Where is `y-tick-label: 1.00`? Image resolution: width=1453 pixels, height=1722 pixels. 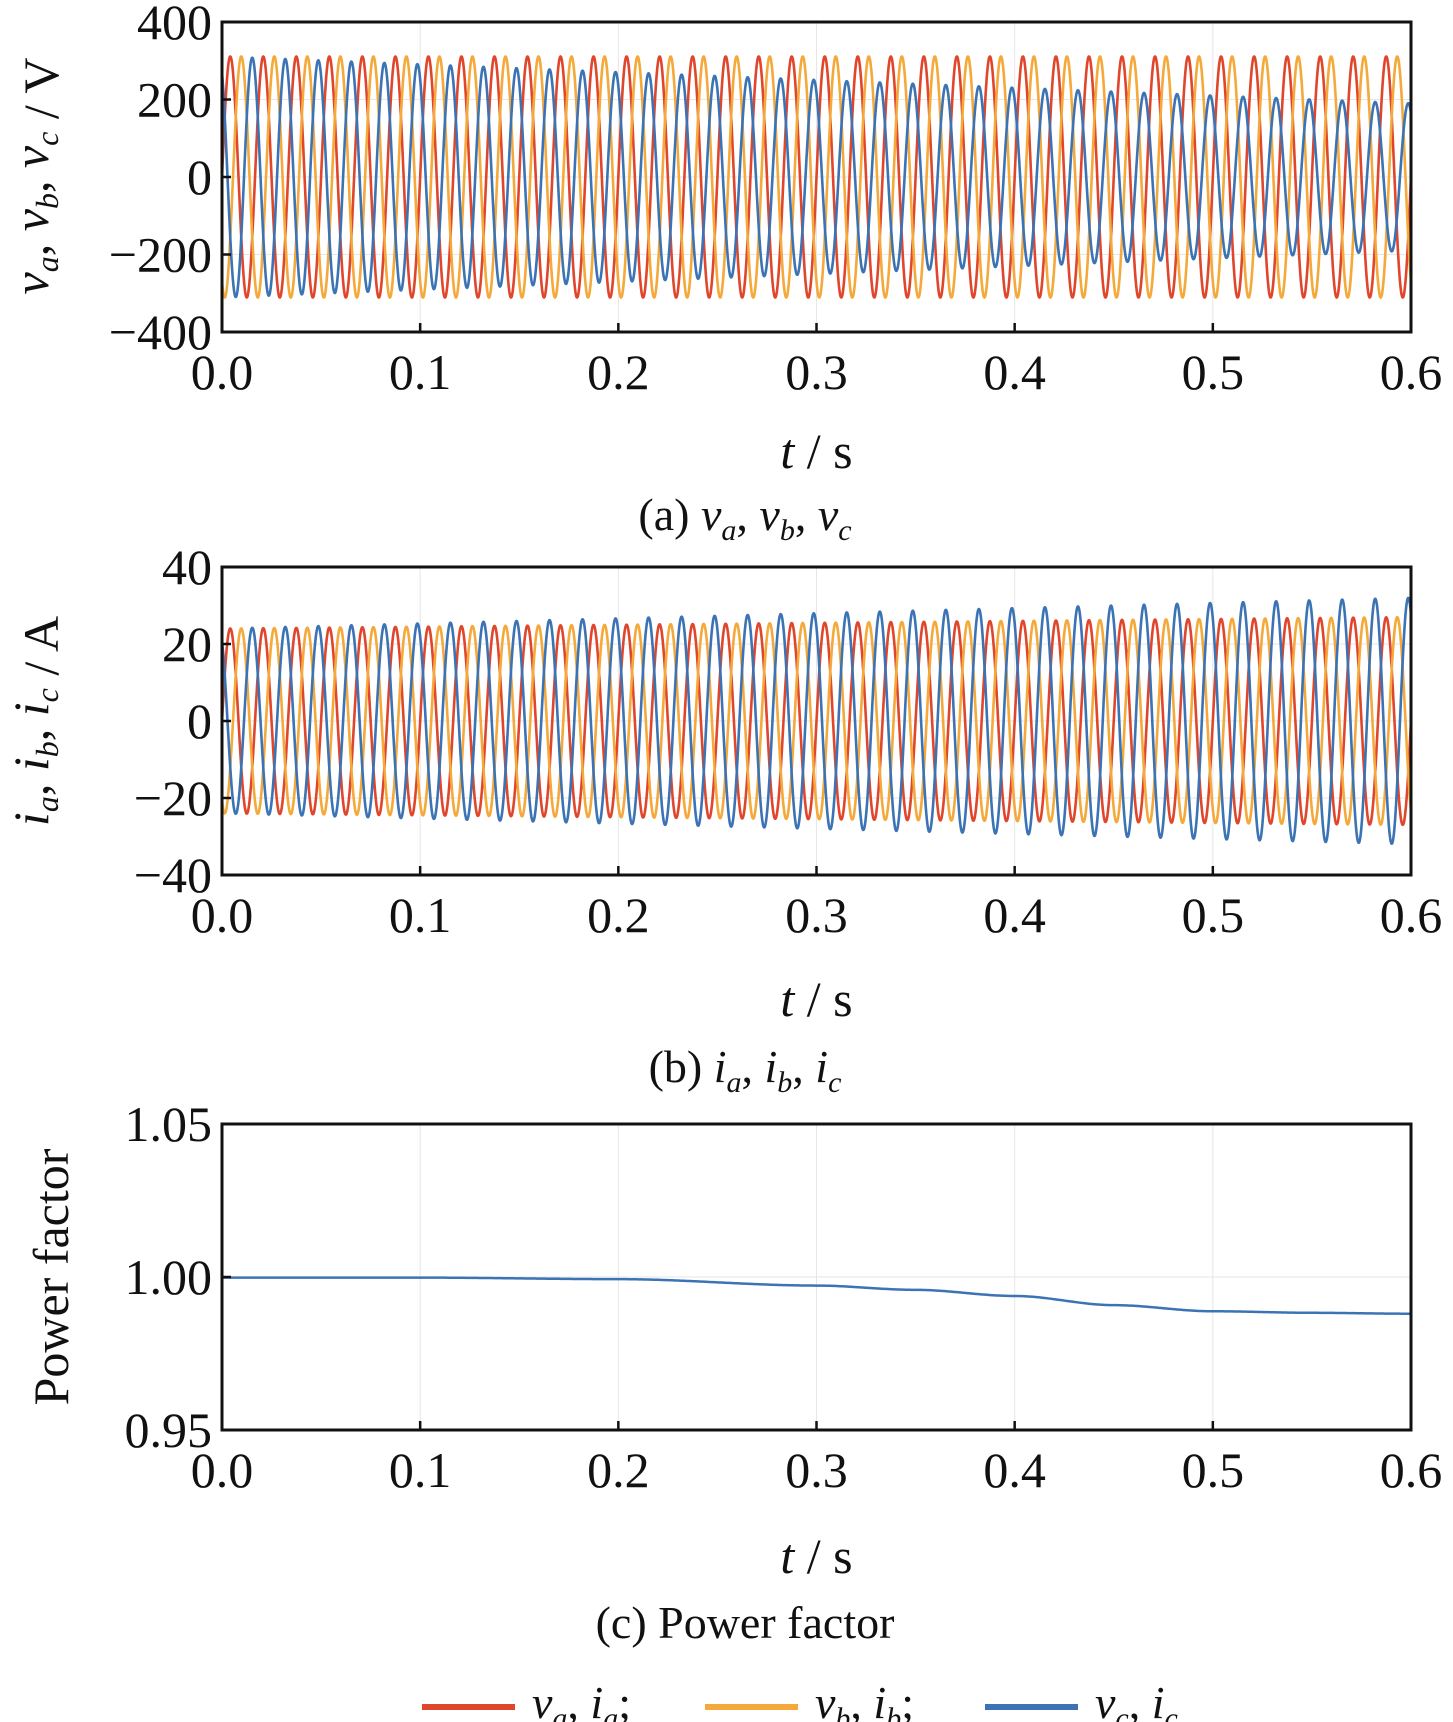 y-tick-label: 1.00 is located at coordinates (169, 1277).